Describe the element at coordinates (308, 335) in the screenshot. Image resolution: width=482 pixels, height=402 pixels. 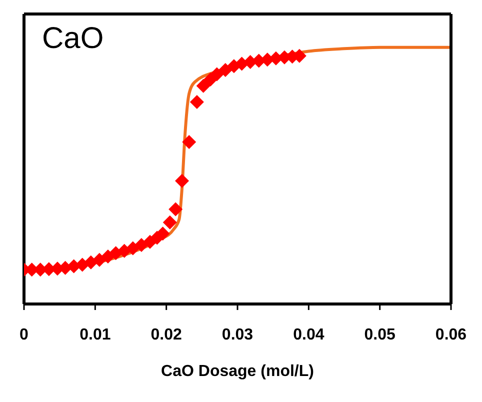
I see `x-tick-label: 0.04` at that location.